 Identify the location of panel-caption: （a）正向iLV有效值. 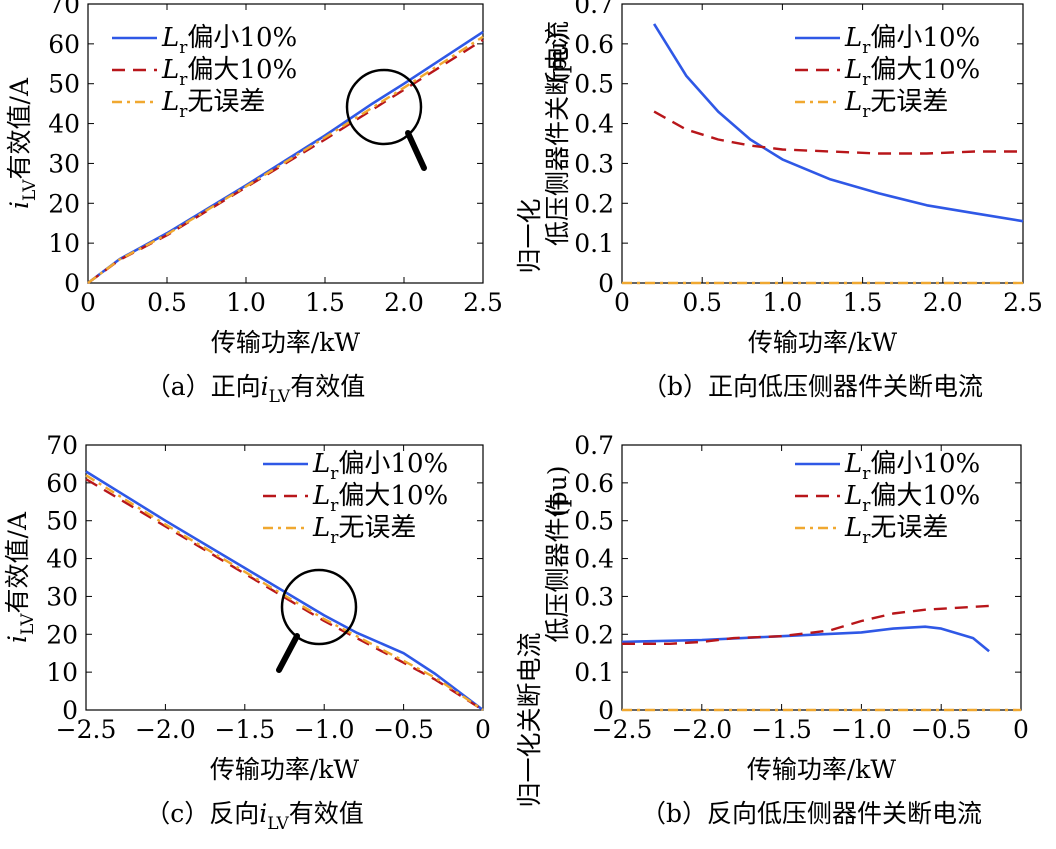
(255, 389).